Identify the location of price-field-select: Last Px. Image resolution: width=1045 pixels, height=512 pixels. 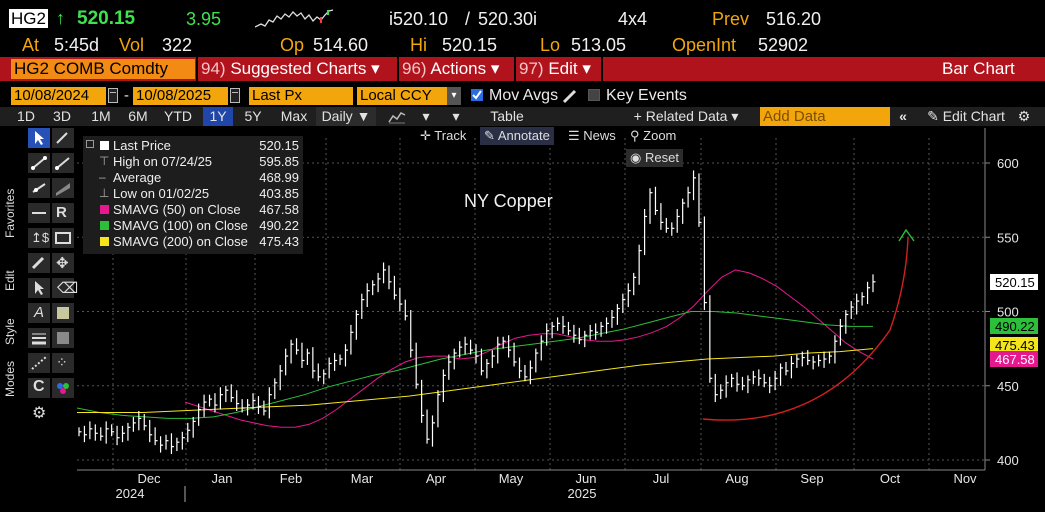
(301, 96).